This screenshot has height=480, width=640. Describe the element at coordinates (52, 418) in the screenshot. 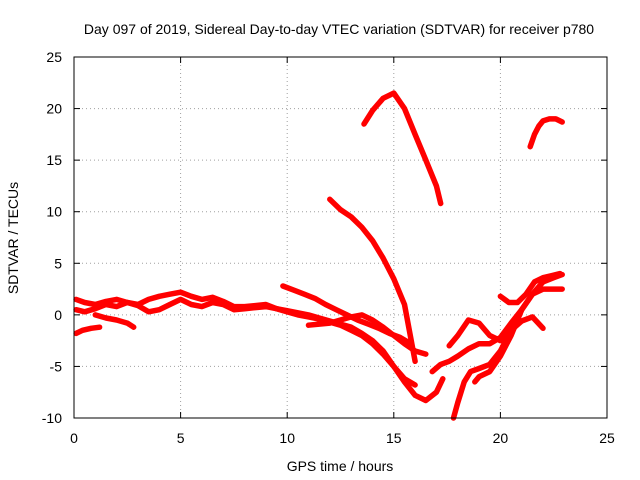

I see `y-tick-label: -10` at that location.